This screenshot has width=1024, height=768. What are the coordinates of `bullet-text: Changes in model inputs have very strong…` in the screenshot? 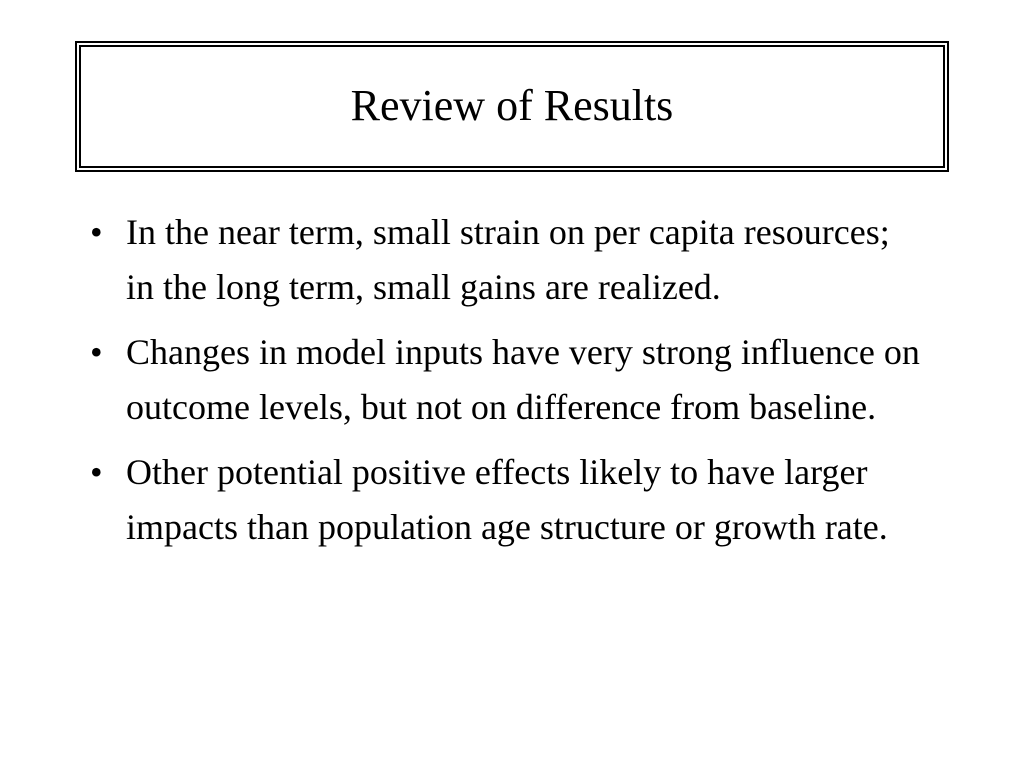 It's located at (523, 379).